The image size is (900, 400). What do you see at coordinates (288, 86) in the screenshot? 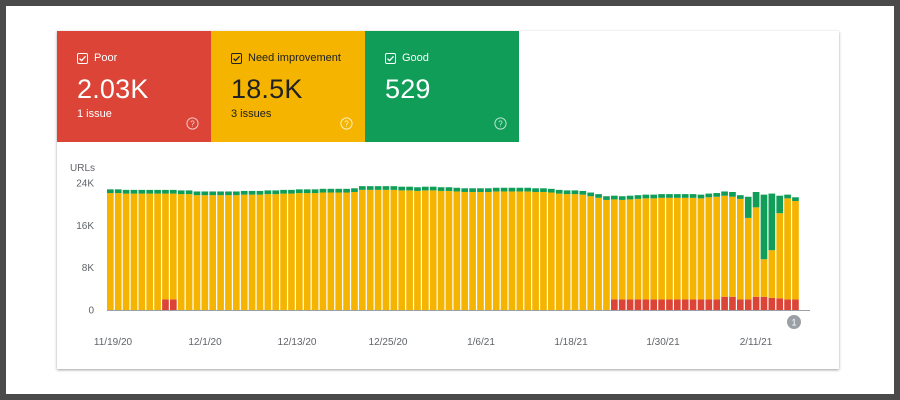
I see `need-improvement-tile: Need improvement 18.5K 3 issues ?` at bounding box center [288, 86].